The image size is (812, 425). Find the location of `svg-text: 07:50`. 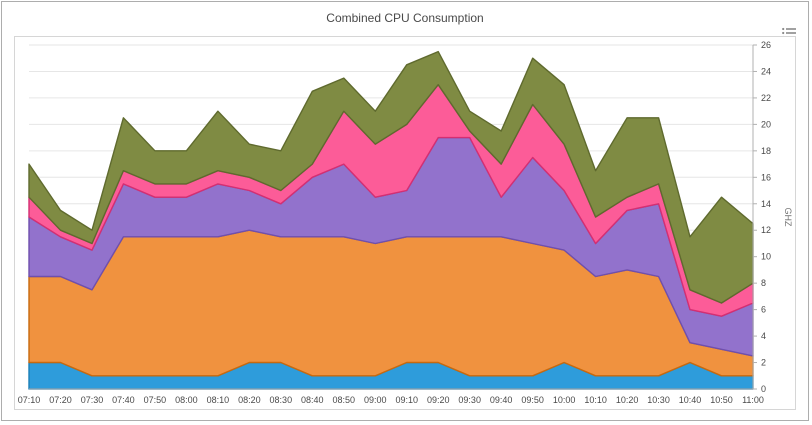

svg-text: 07:50 is located at coordinates (155, 400).